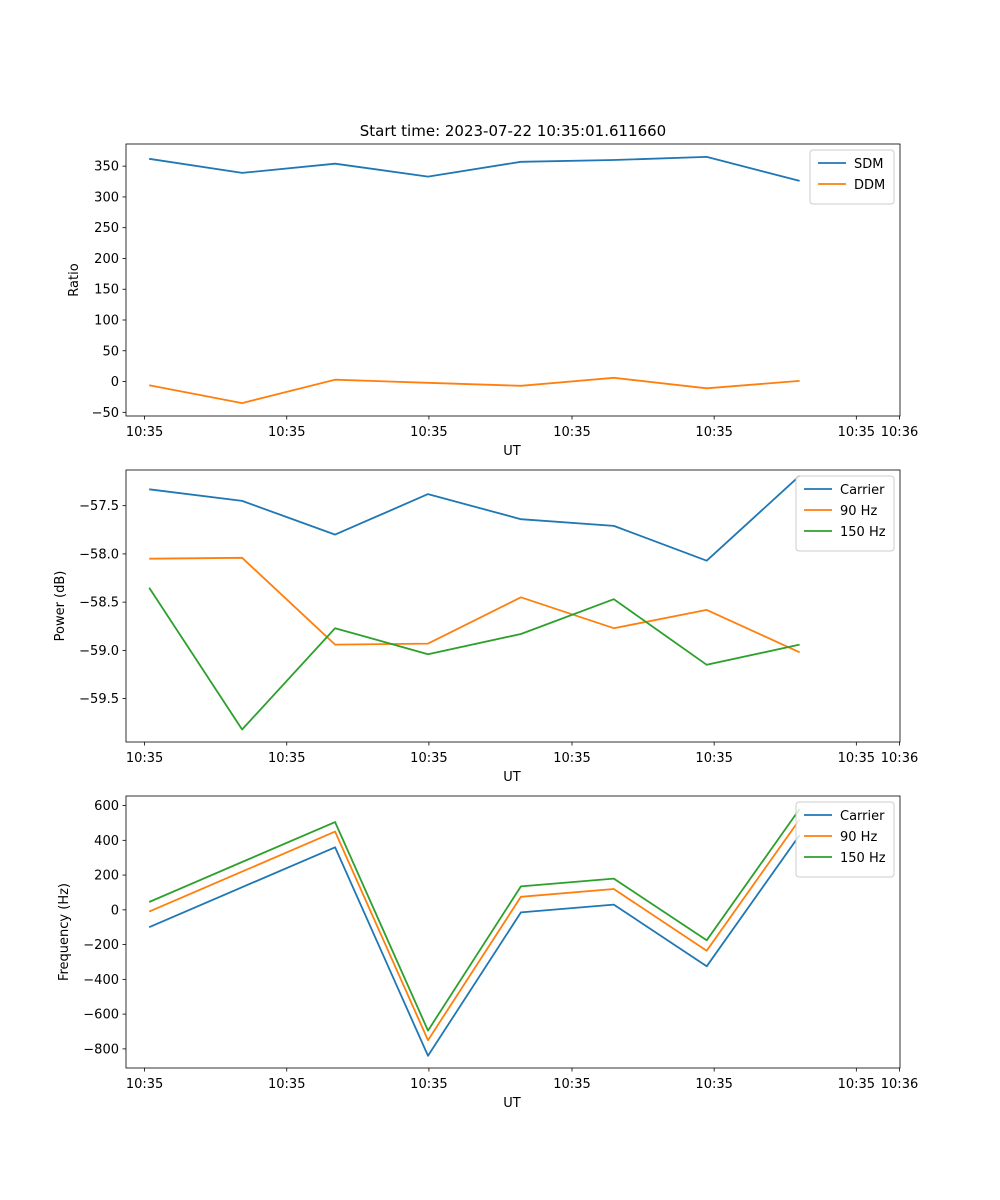 The width and height of the screenshot is (1000, 1200). What do you see at coordinates (474, 168) in the screenshot?
I see `series-line-sdm` at bounding box center [474, 168].